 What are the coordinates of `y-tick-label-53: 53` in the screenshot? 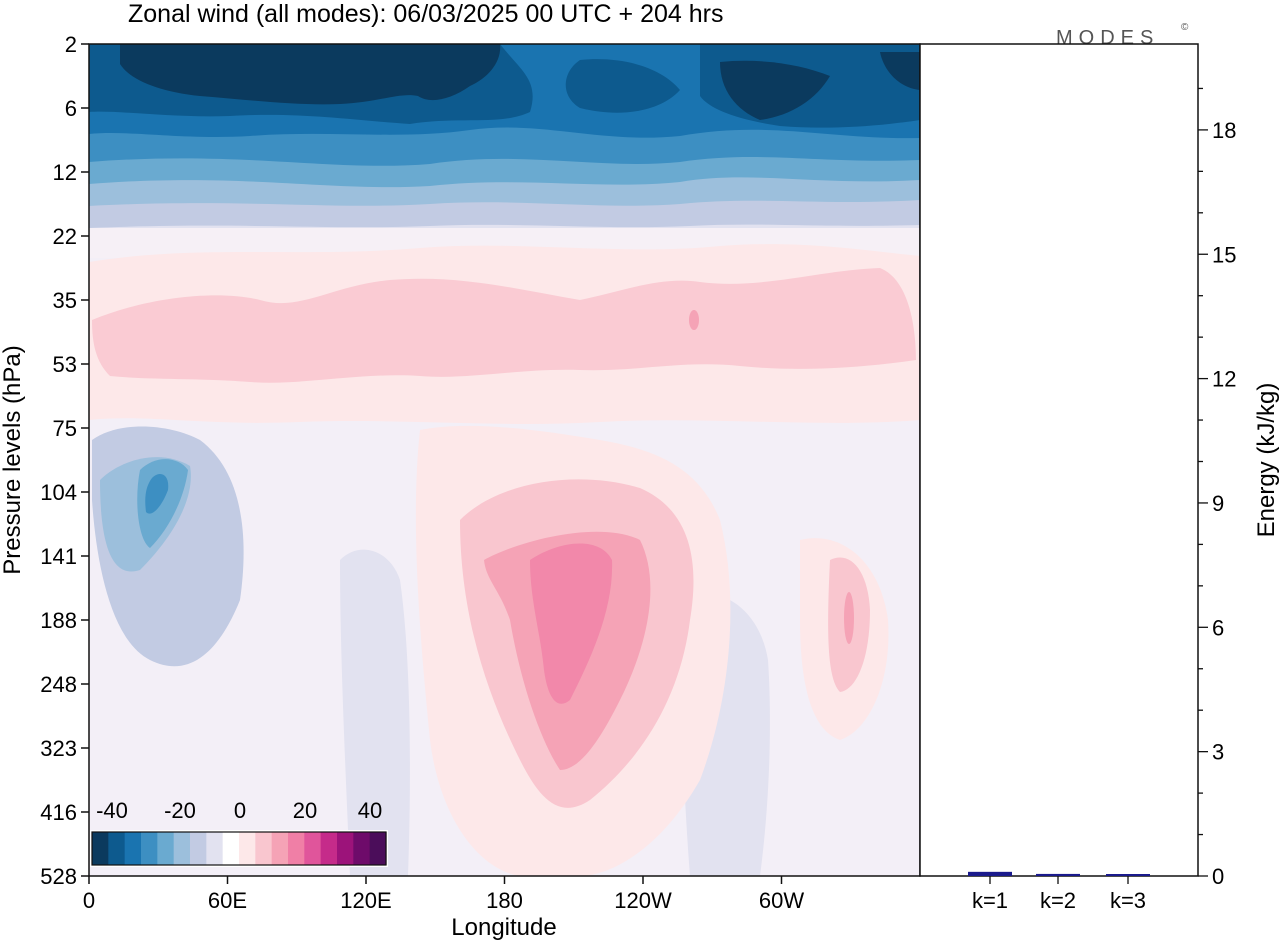 It's located at (65, 364).